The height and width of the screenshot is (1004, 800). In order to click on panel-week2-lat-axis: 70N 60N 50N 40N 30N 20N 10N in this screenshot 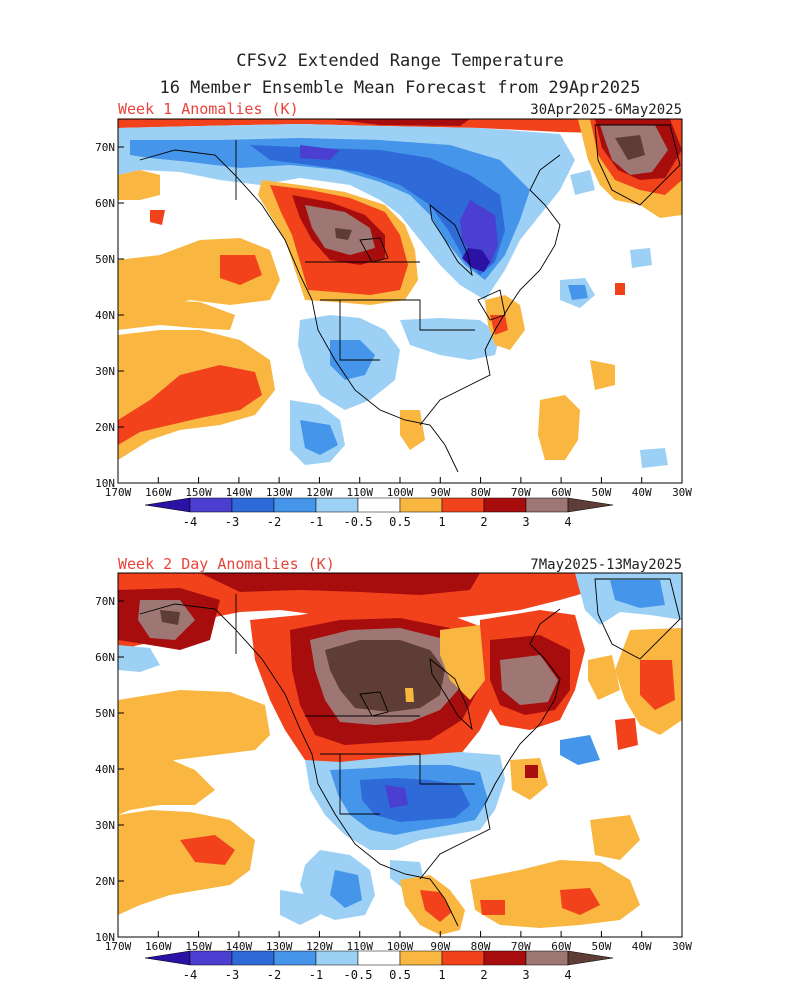, I will do `click(109, 769)`.